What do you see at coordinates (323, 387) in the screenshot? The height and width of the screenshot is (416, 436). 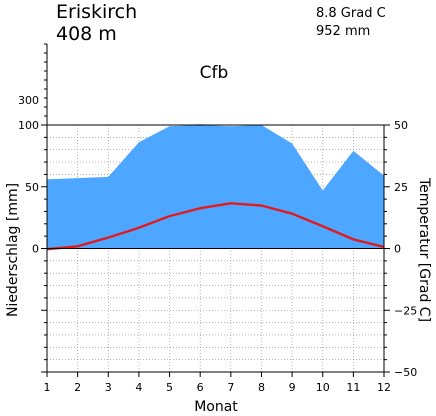 I see `x-tick-label: 10` at bounding box center [323, 387].